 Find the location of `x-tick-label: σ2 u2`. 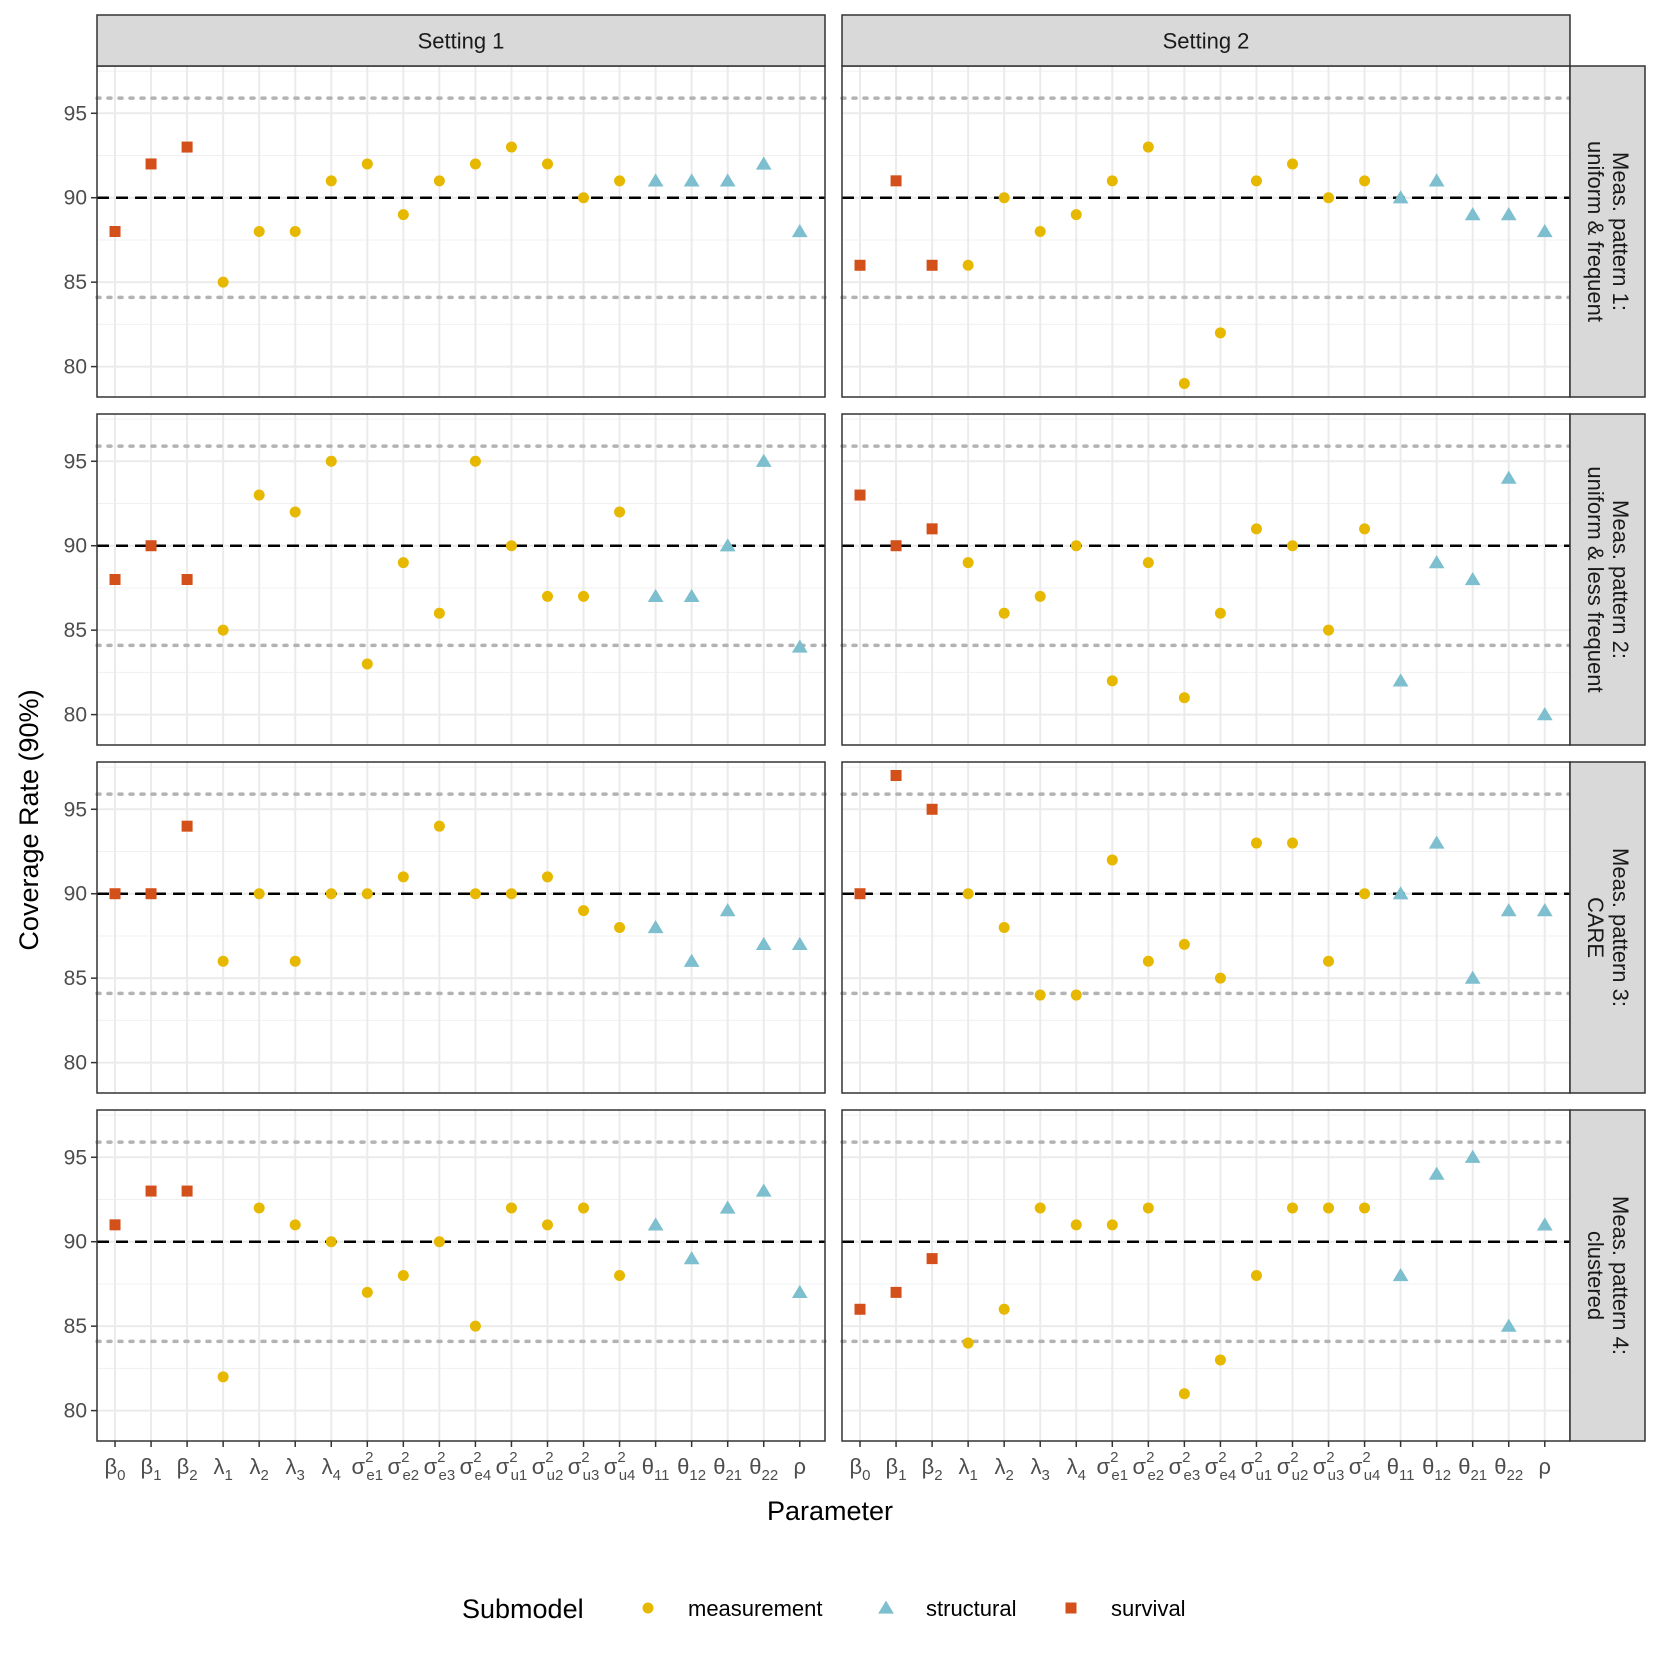

x-tick-label: σ2 u2 is located at coordinates (548, 1466).